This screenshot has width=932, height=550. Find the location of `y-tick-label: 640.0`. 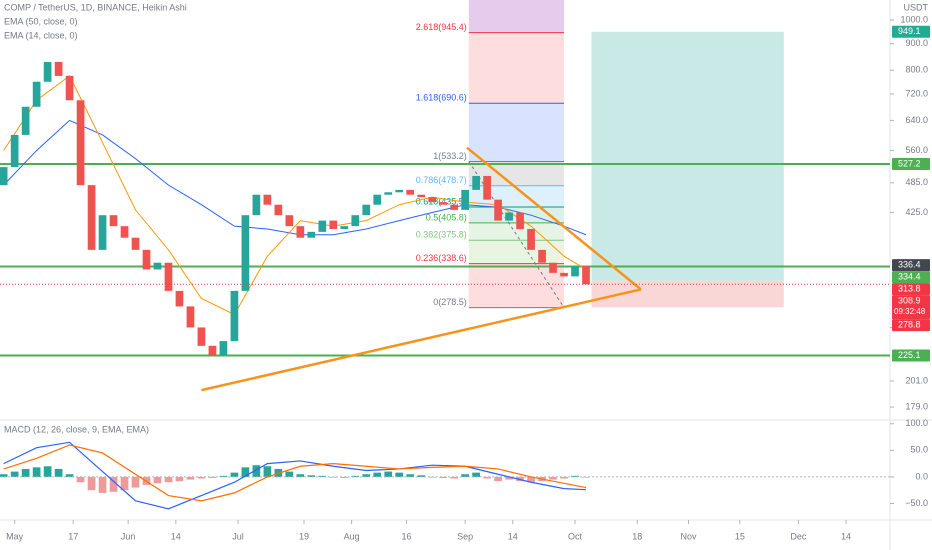

y-tick-label: 640.0 is located at coordinates (916, 120).